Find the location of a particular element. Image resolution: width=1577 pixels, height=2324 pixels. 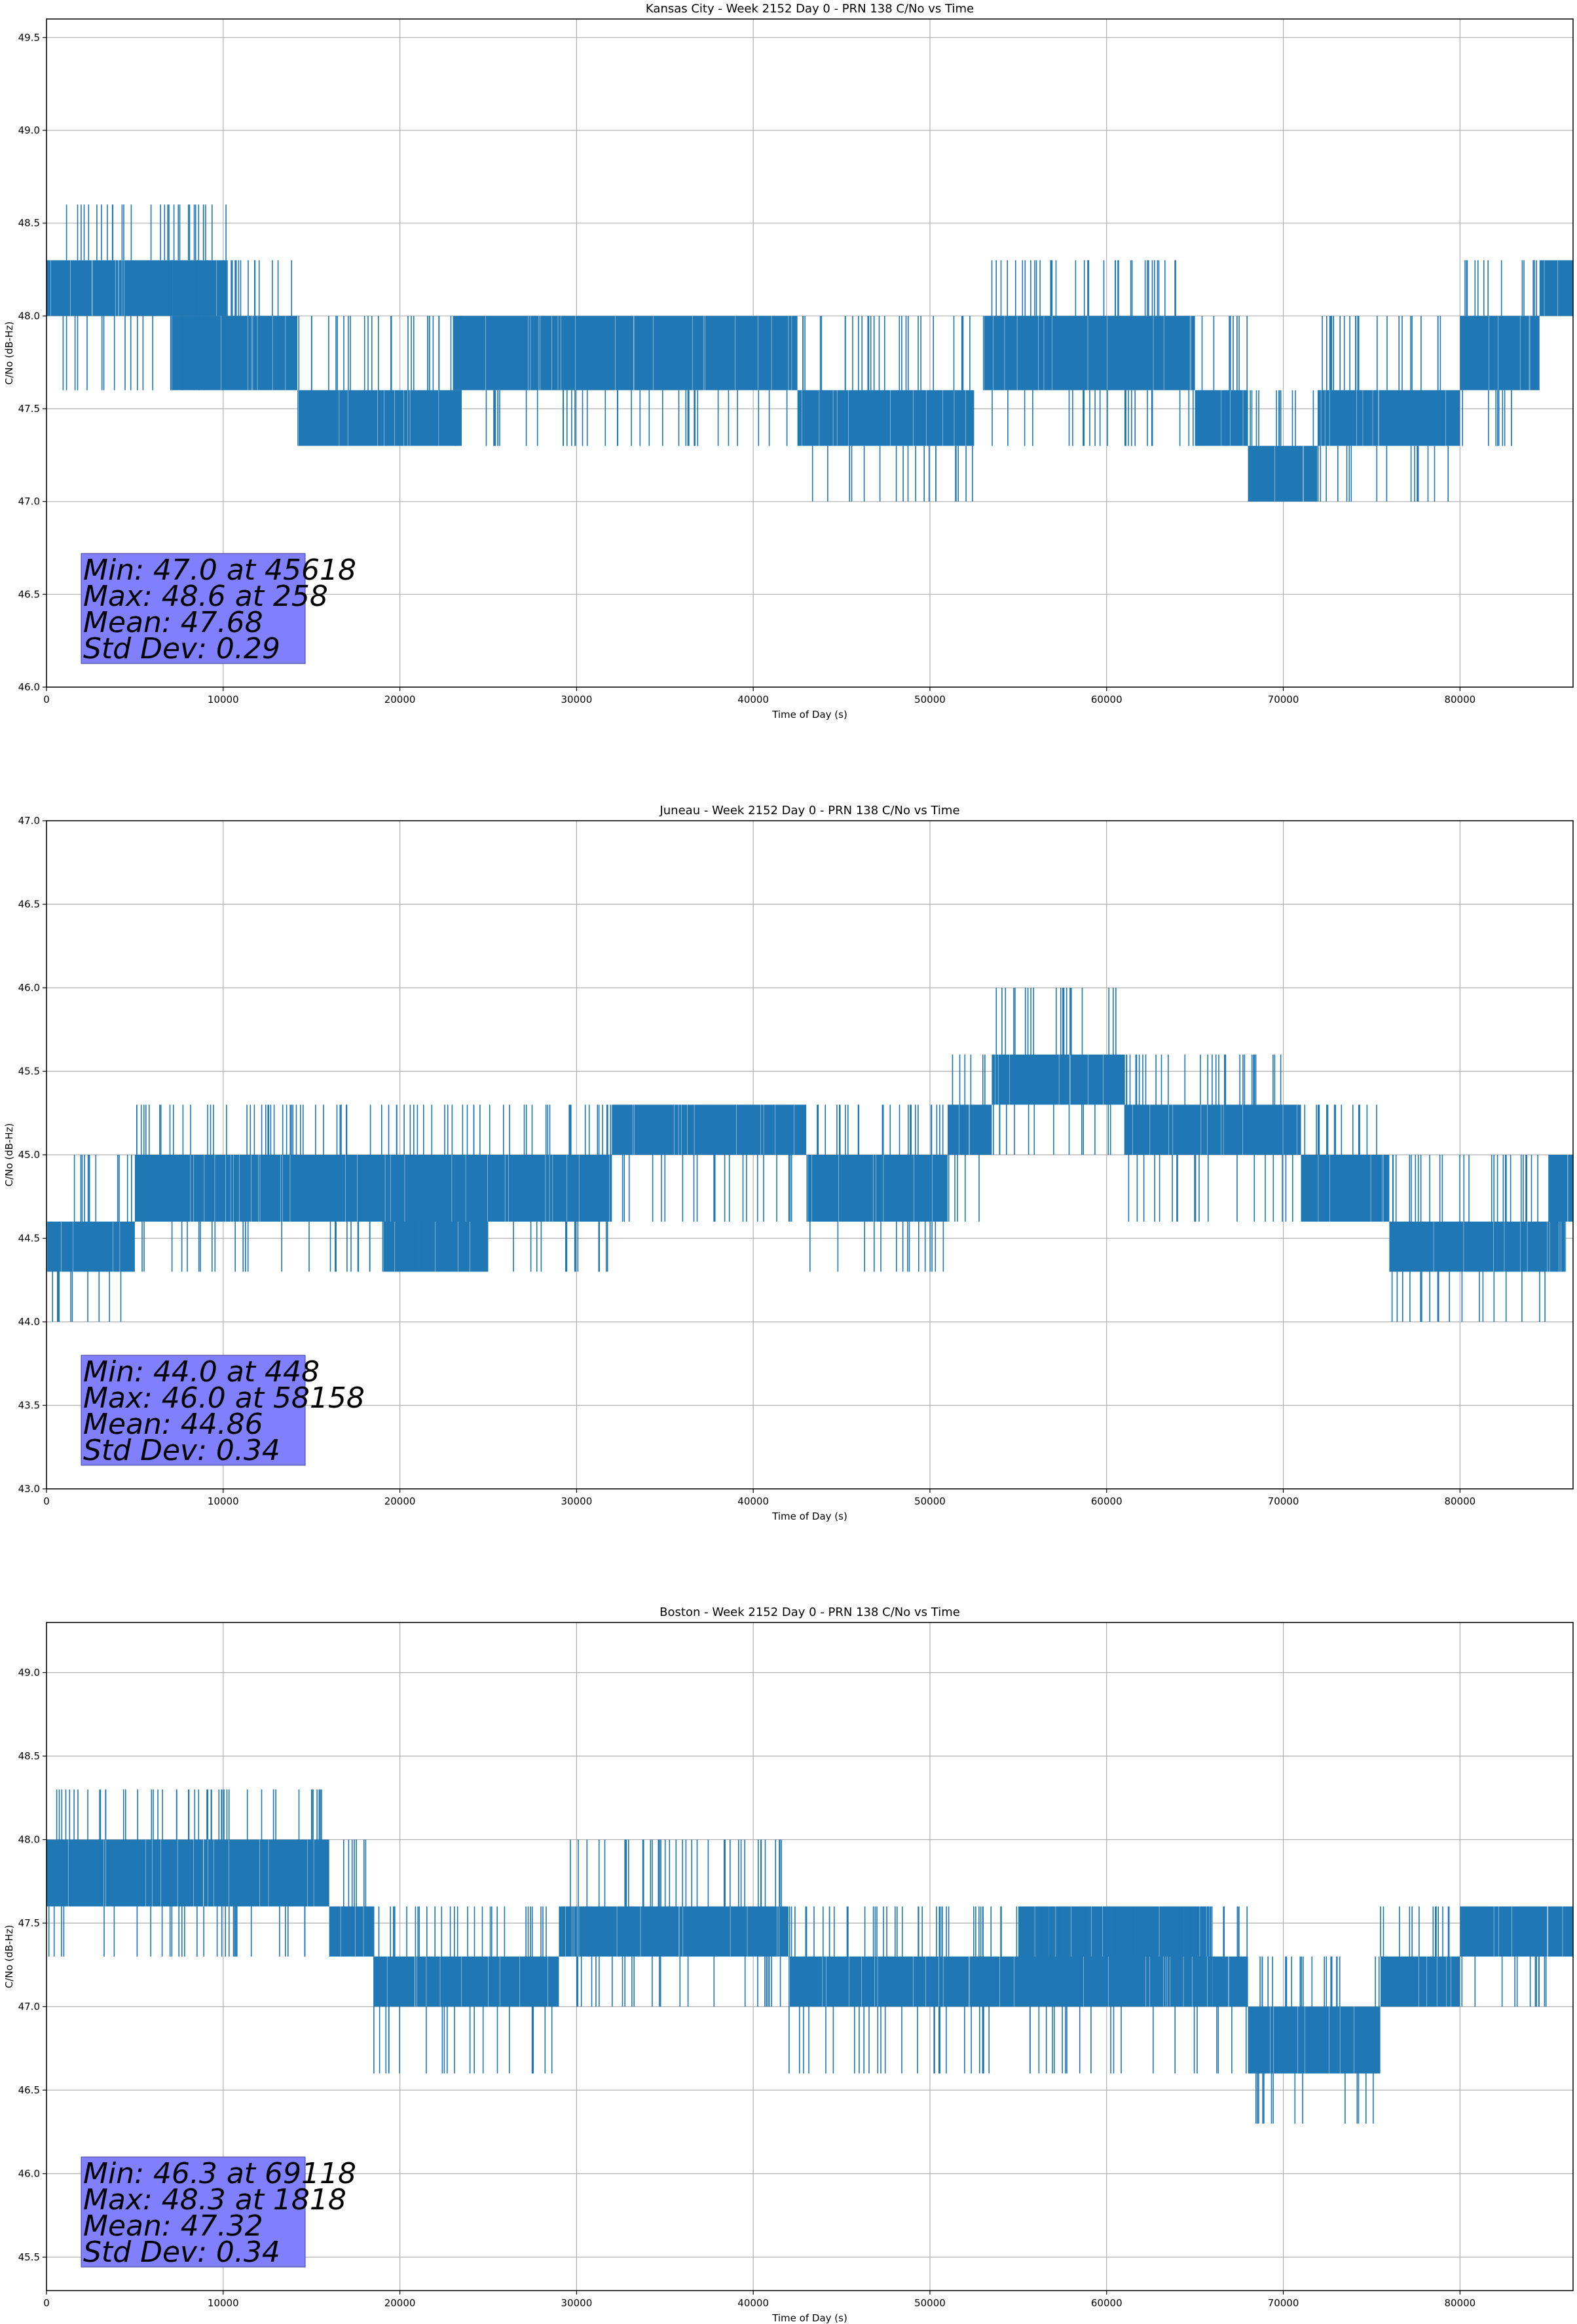

stats-line: Std Dev: 0.29 is located at coordinates (181, 648).